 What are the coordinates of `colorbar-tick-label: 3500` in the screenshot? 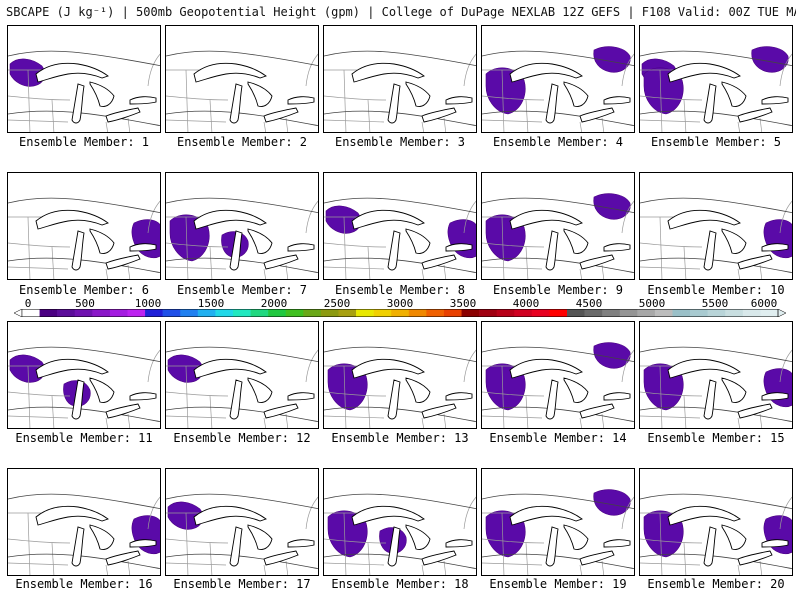 It's located at (463, 303).